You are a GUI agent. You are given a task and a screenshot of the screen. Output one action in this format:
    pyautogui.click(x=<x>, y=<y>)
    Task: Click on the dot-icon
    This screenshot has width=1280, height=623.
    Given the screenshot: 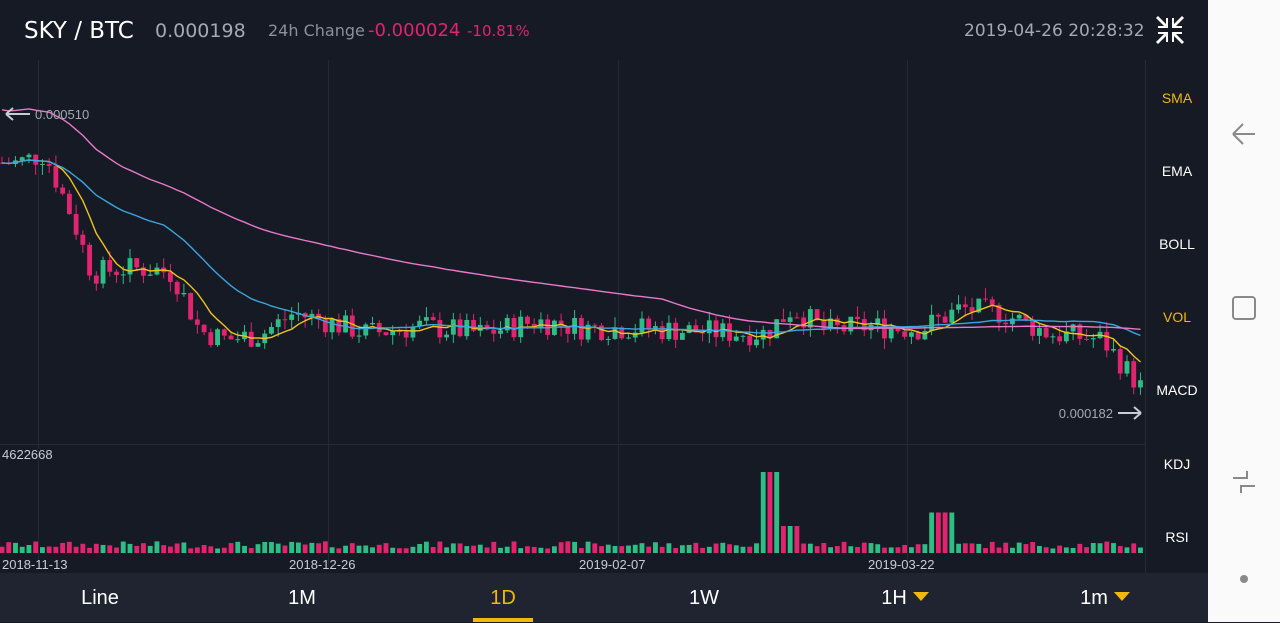 What is the action you would take?
    pyautogui.click(x=1244, y=579)
    